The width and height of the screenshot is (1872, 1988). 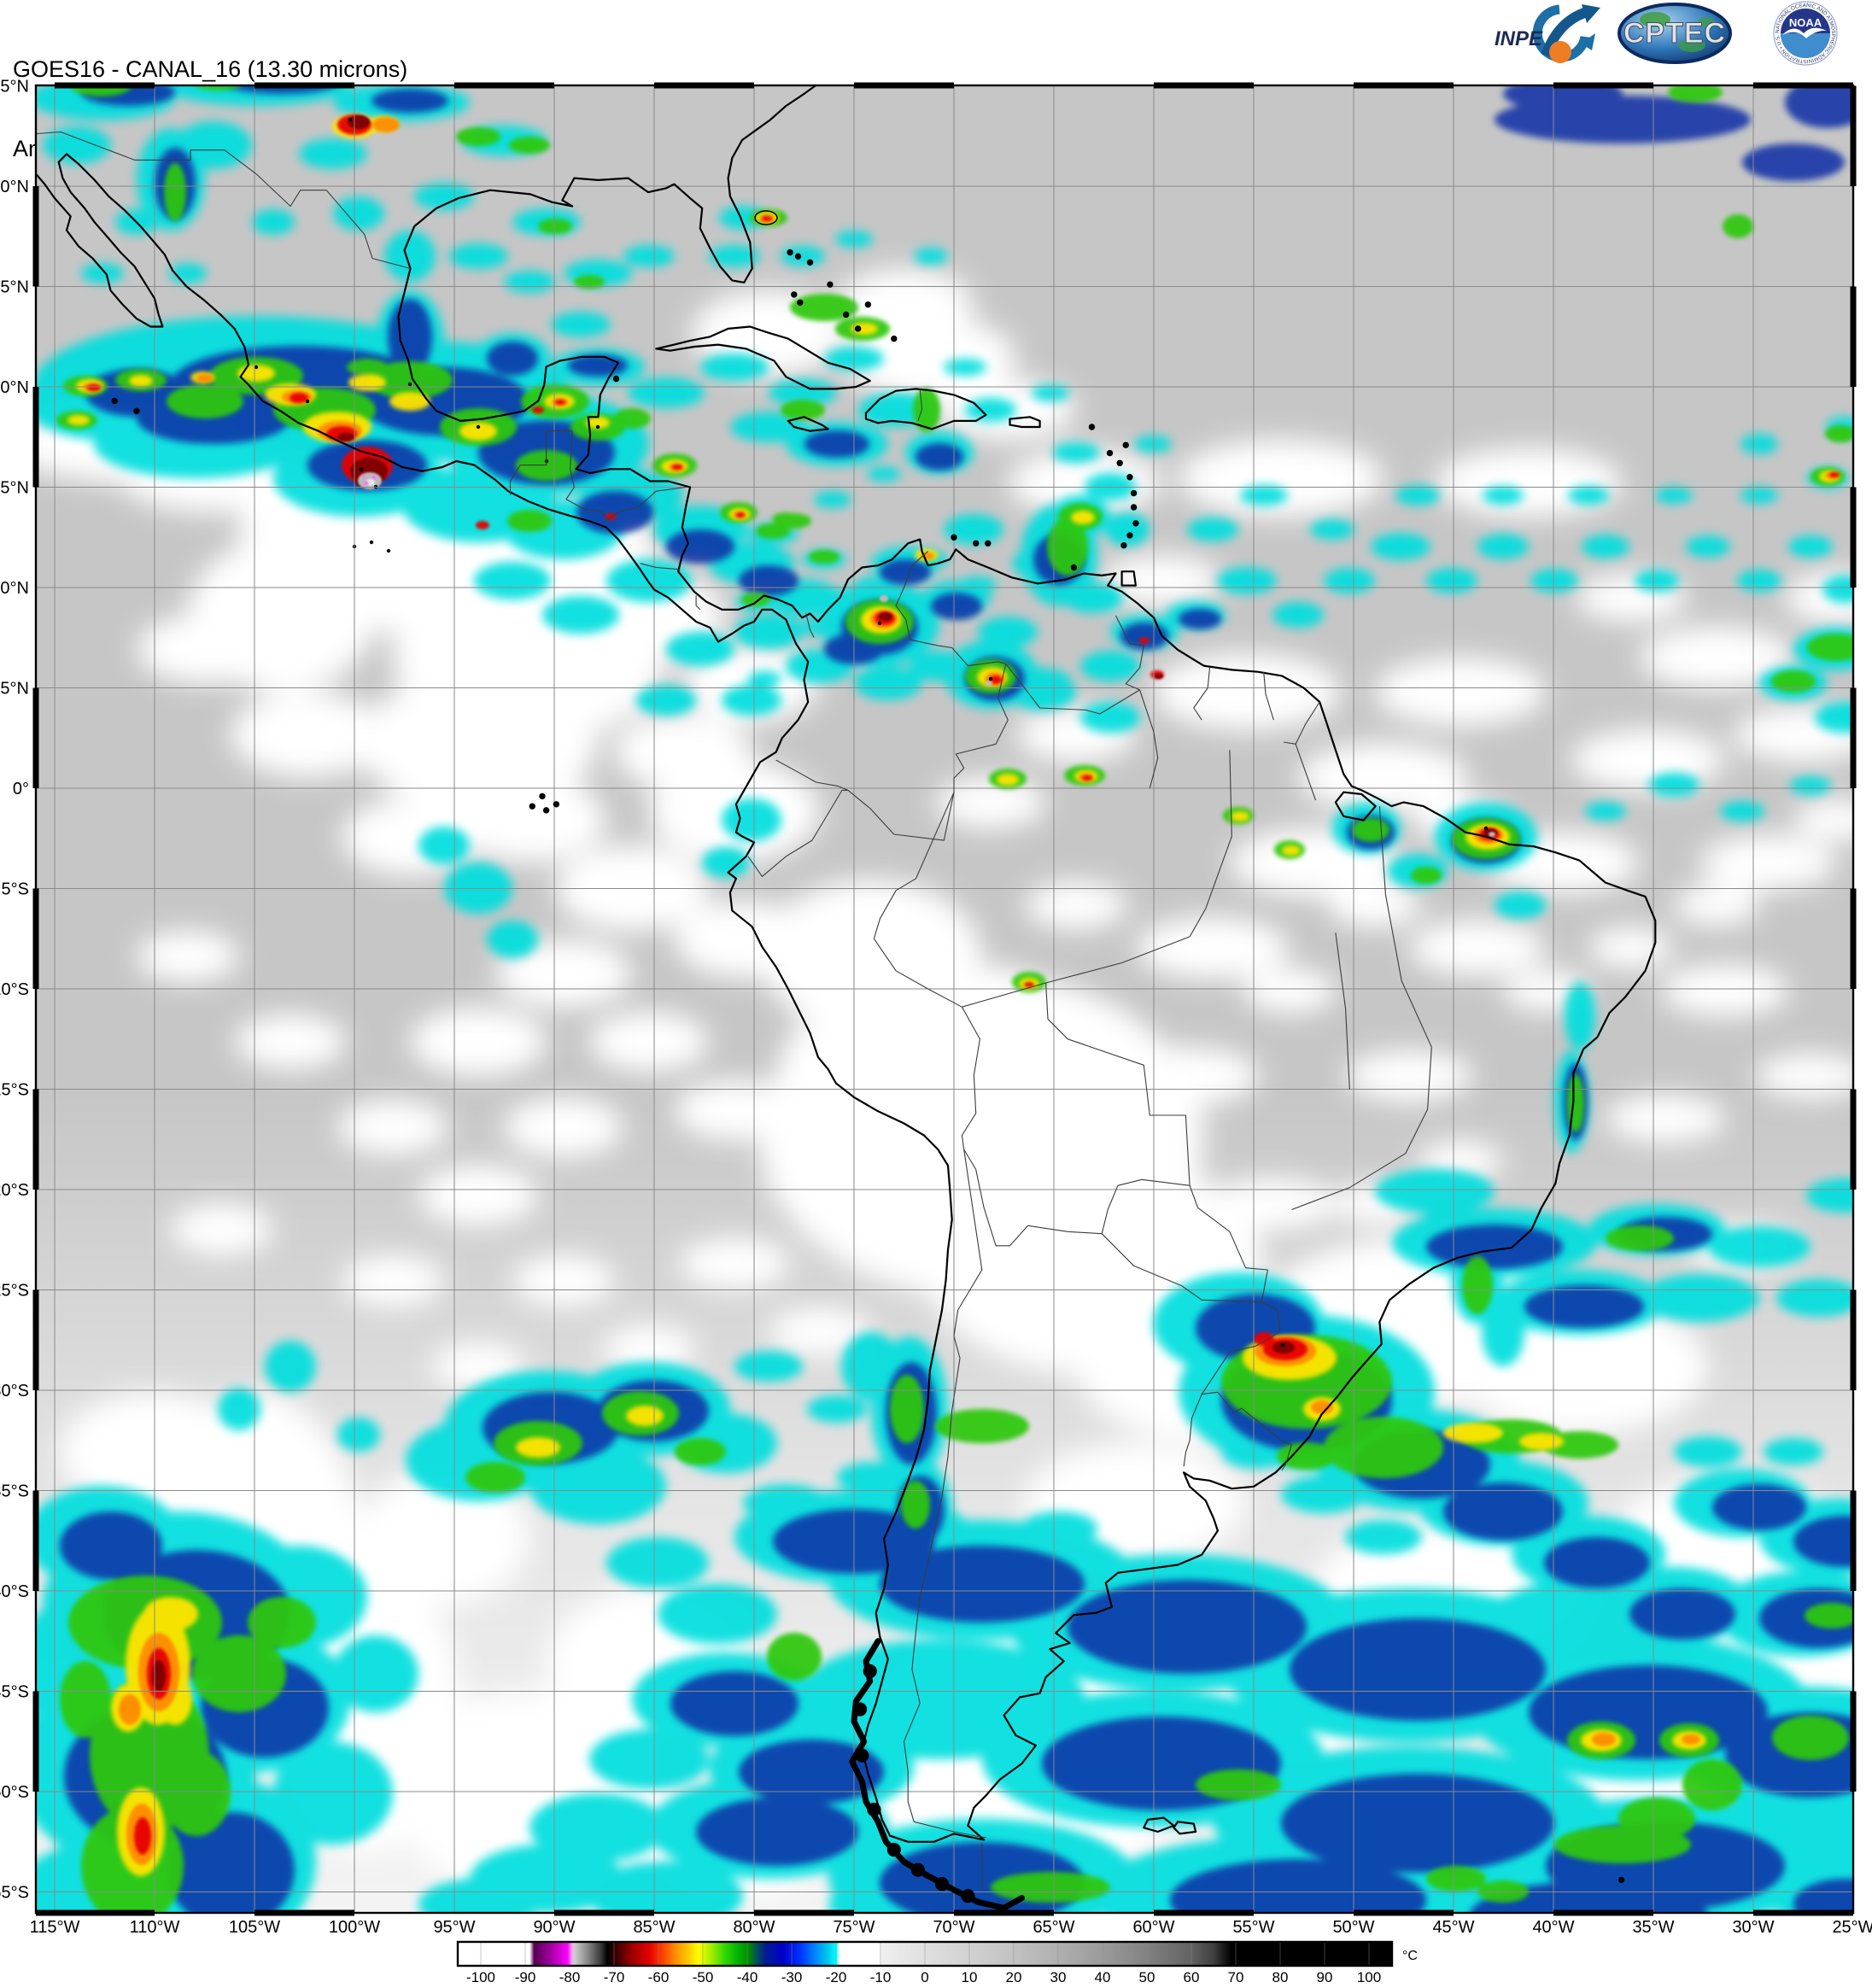 What do you see at coordinates (359, 122) in the screenshot?
I see `cloud-blob-darkred` at bounding box center [359, 122].